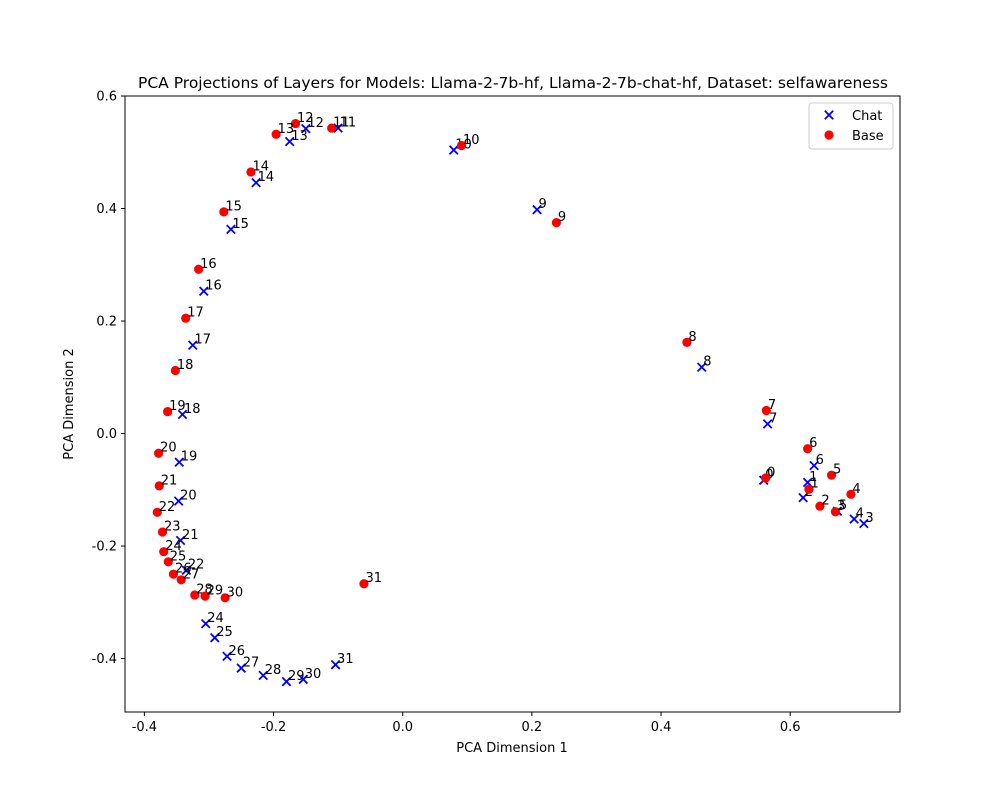 The image size is (1000, 800). What do you see at coordinates (466, 723) in the screenshot?
I see `x-axis: -0.4 -0.2 0.0 0.2 0.4 0.6` at bounding box center [466, 723].